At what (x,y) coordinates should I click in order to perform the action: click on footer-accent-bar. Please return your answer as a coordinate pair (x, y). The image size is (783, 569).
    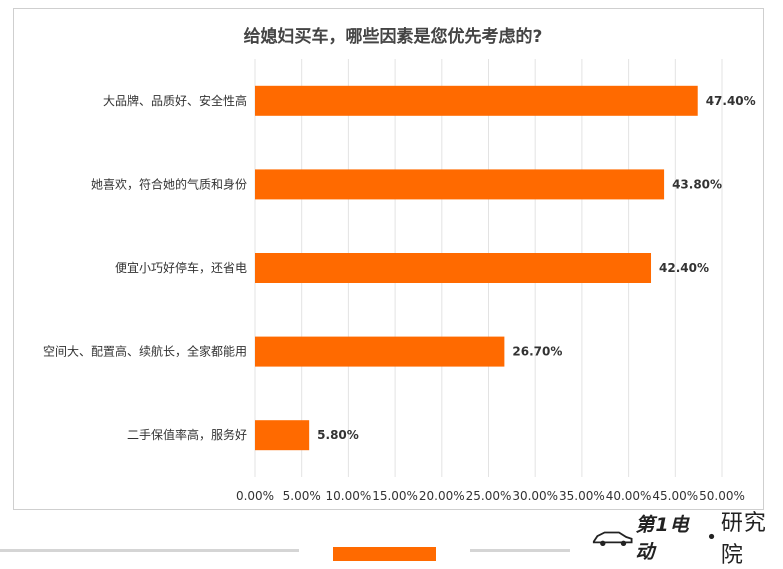
    Looking at the image, I should click on (384, 554).